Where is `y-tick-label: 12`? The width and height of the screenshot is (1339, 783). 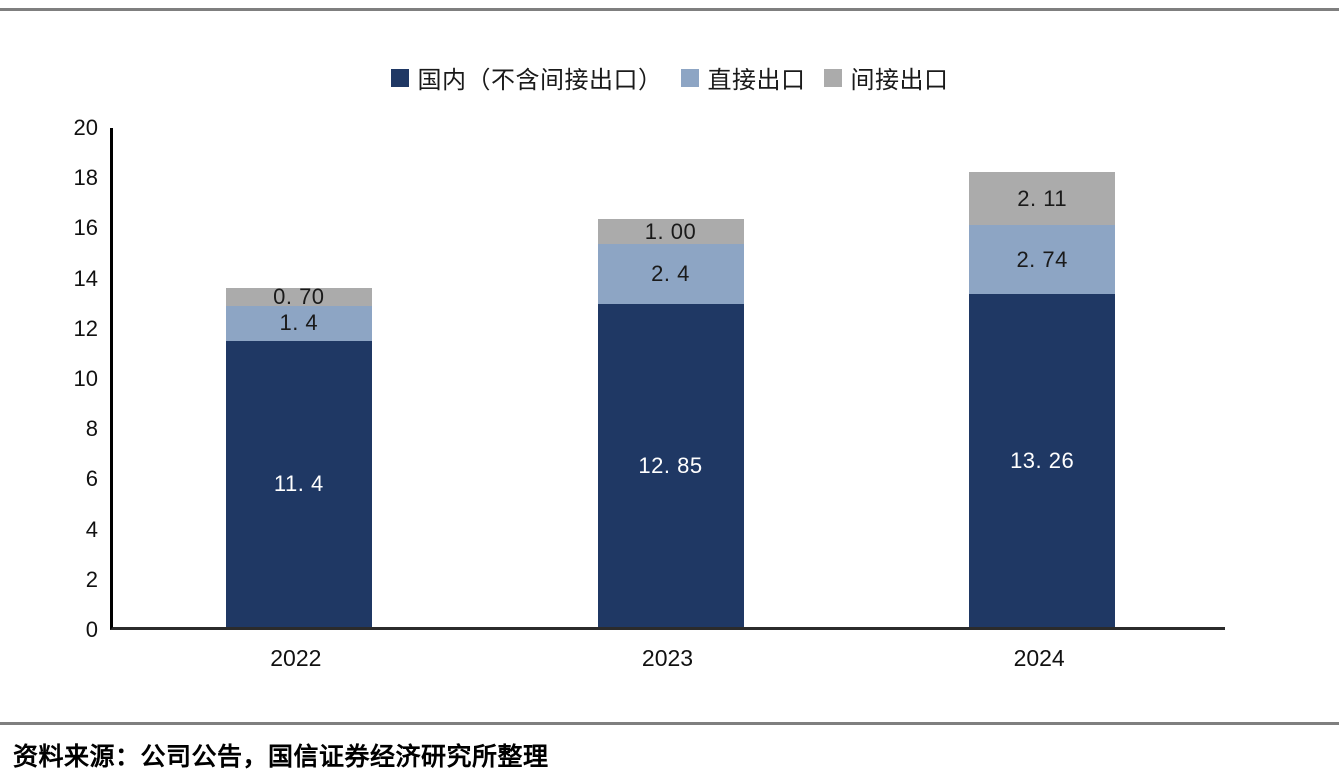 y-tick-label: 12 is located at coordinates (85, 328).